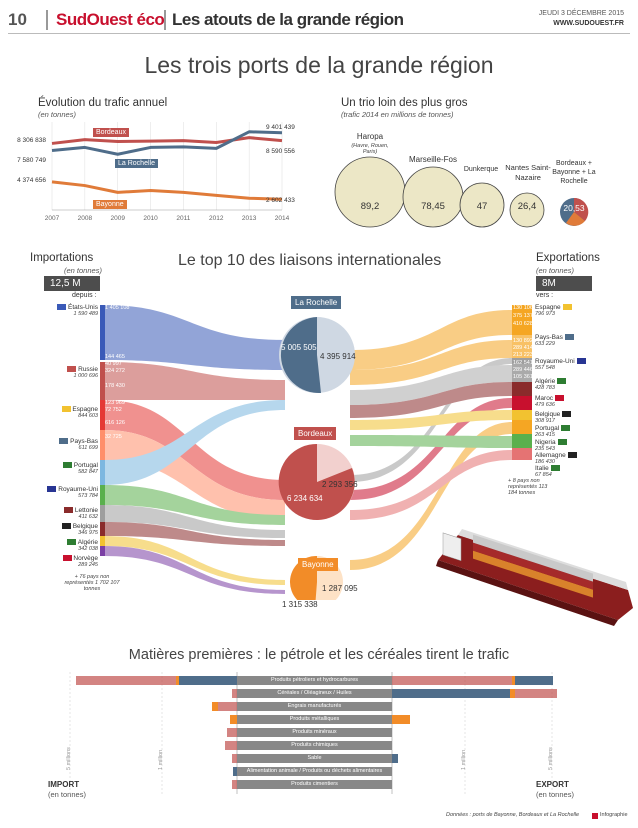 The image size is (638, 828). I want to click on import-country: Portugal 582 847, so click(69, 468).